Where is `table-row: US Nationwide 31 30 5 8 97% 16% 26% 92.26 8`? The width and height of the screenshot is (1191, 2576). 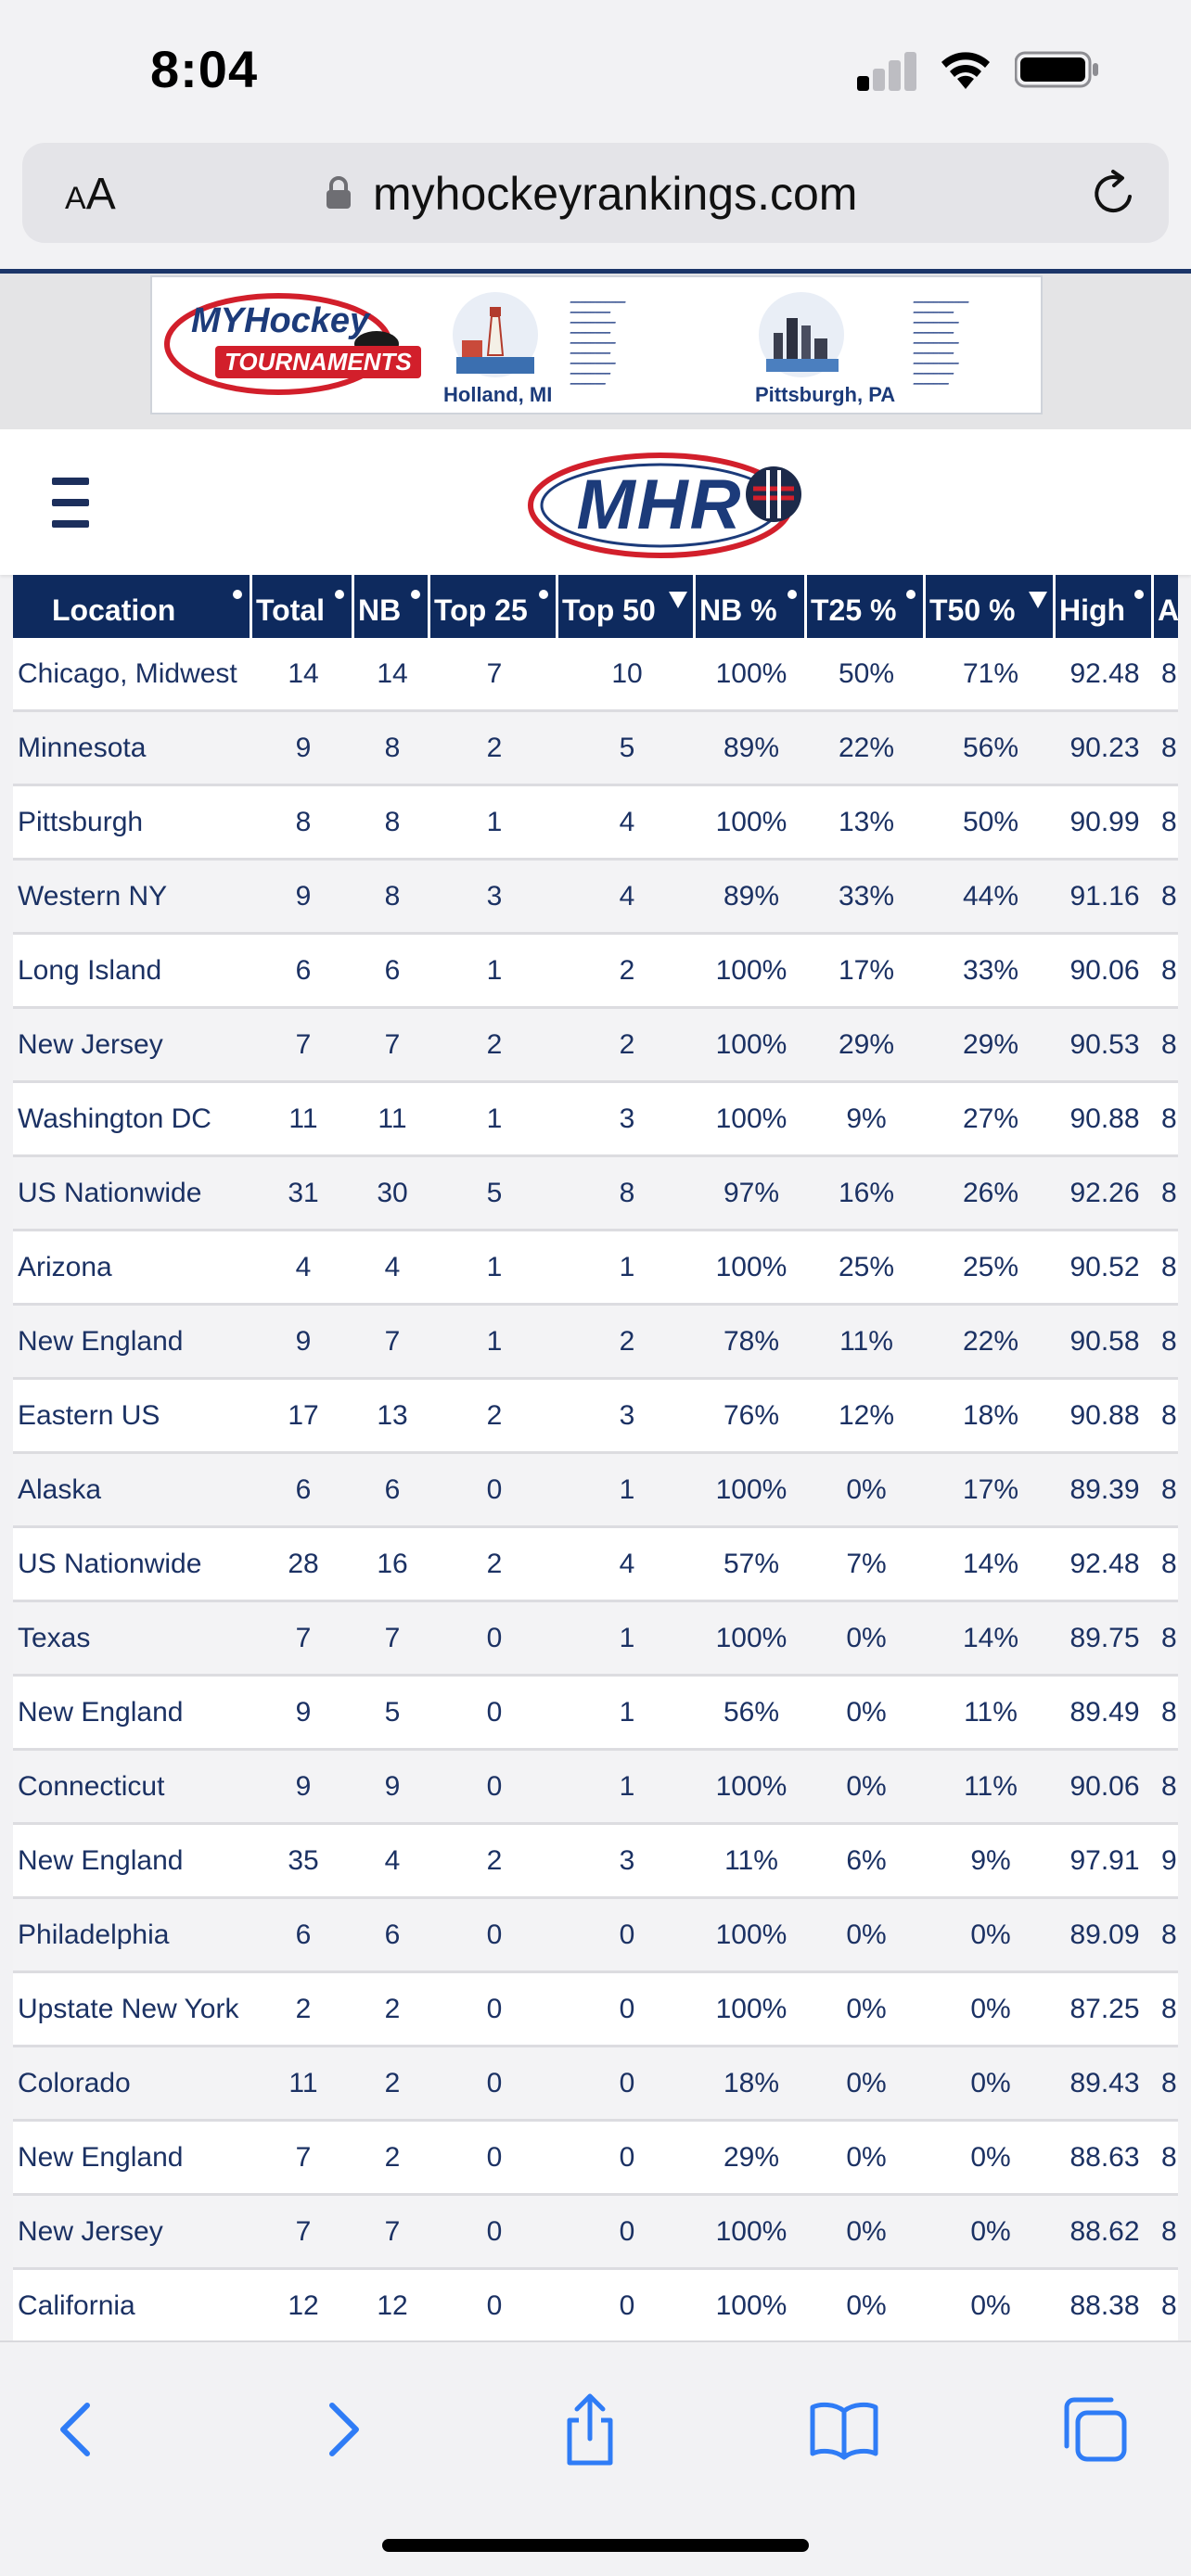 table-row: US Nationwide 31 30 5 8 97% 16% 26% 92.26 8 is located at coordinates (595, 1194).